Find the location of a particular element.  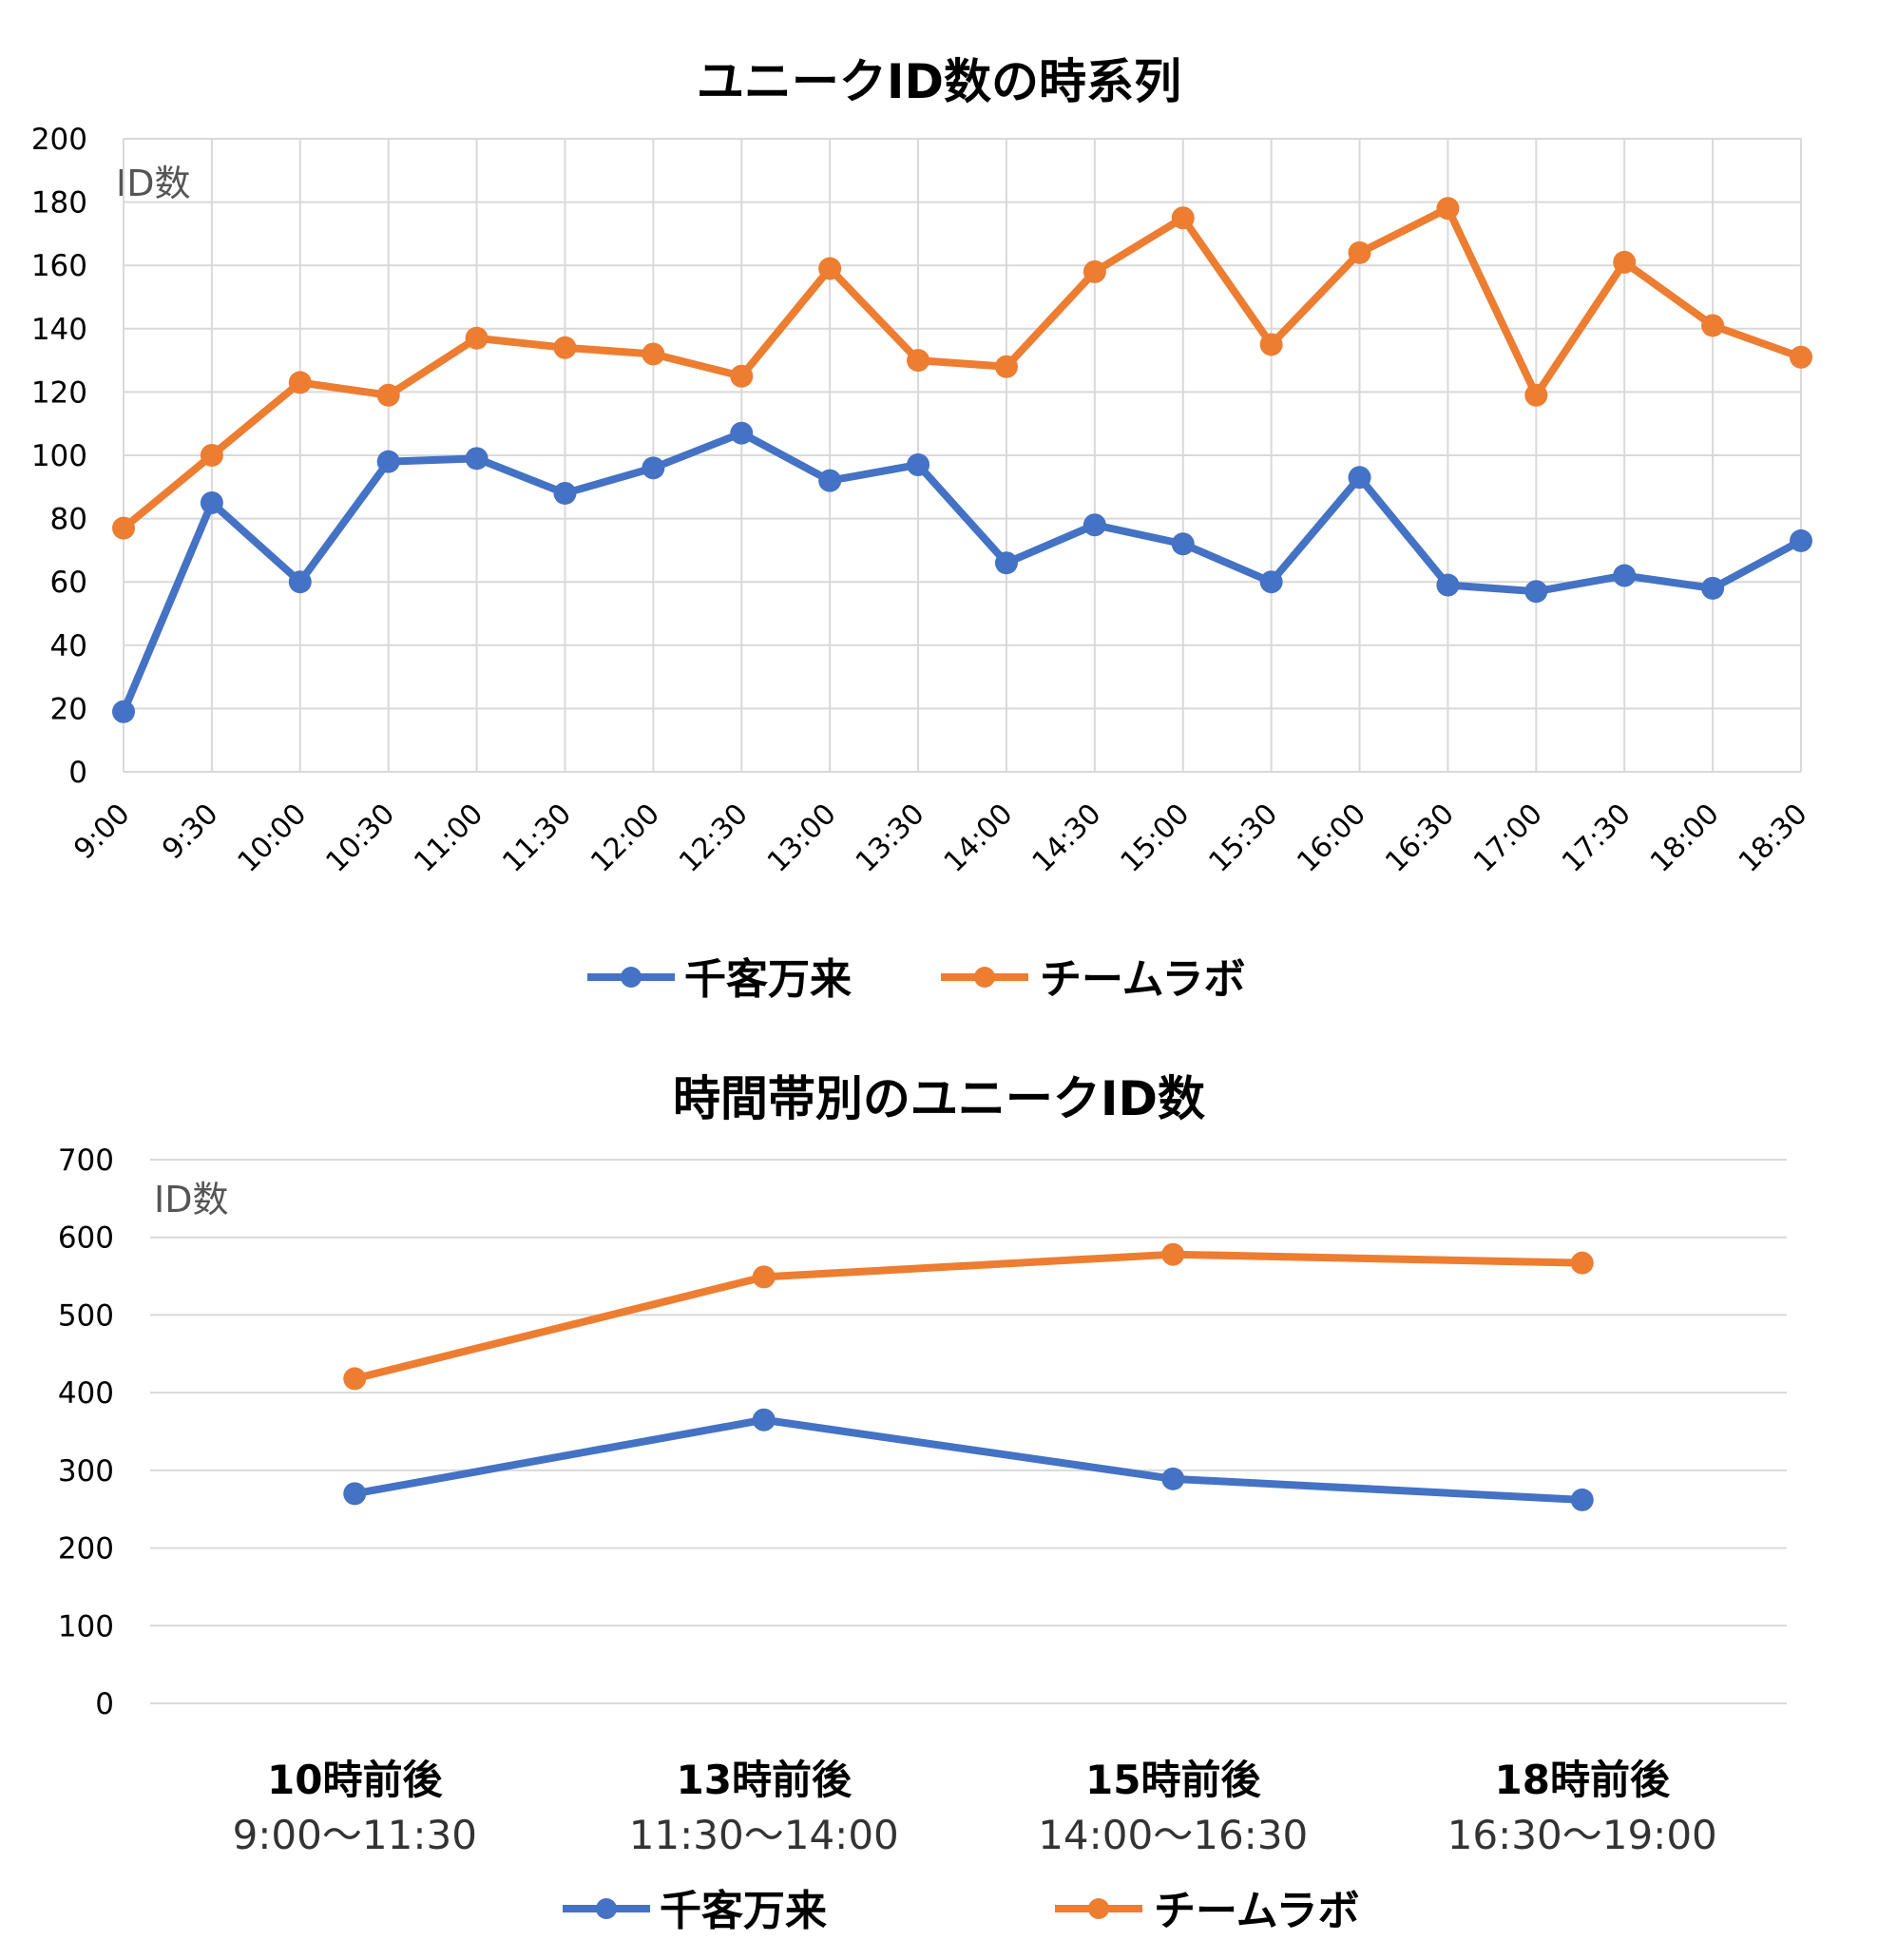

chart1-y-tick-label: 100 is located at coordinates (59, 456).